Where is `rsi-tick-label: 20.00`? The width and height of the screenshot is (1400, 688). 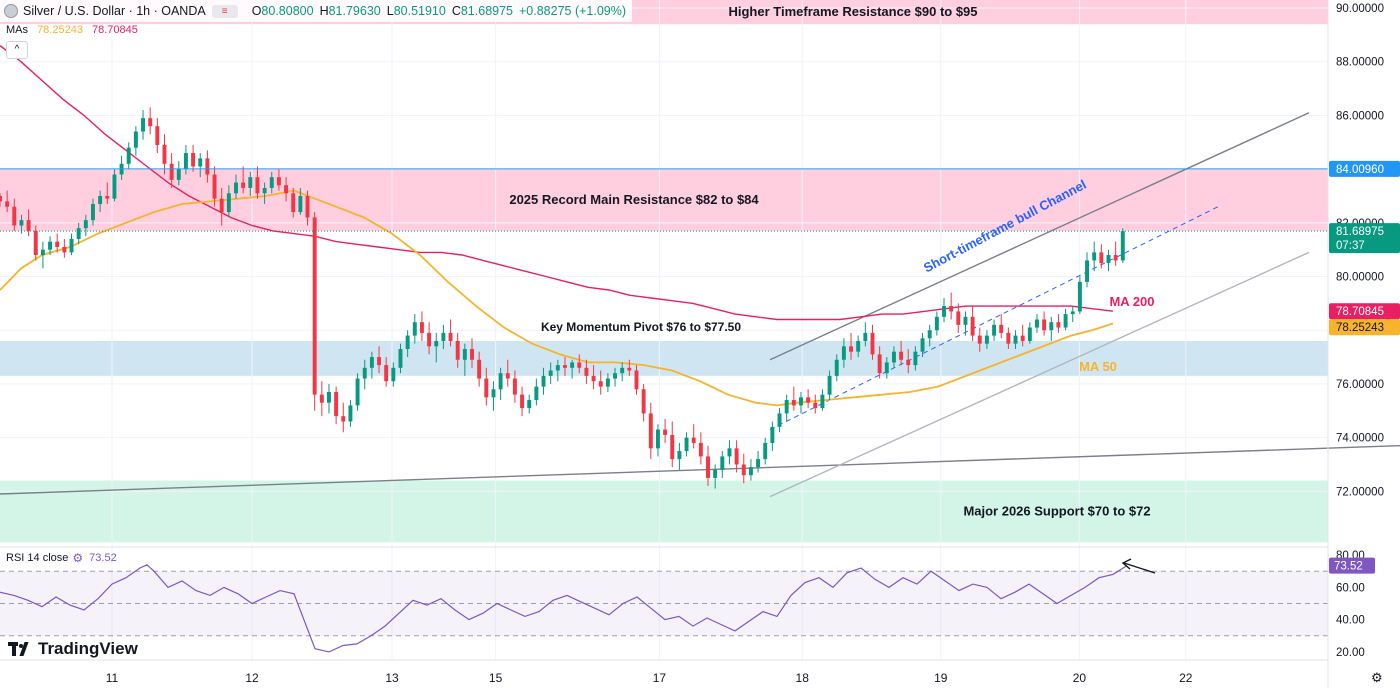 rsi-tick-label: 20.00 is located at coordinates (1350, 653).